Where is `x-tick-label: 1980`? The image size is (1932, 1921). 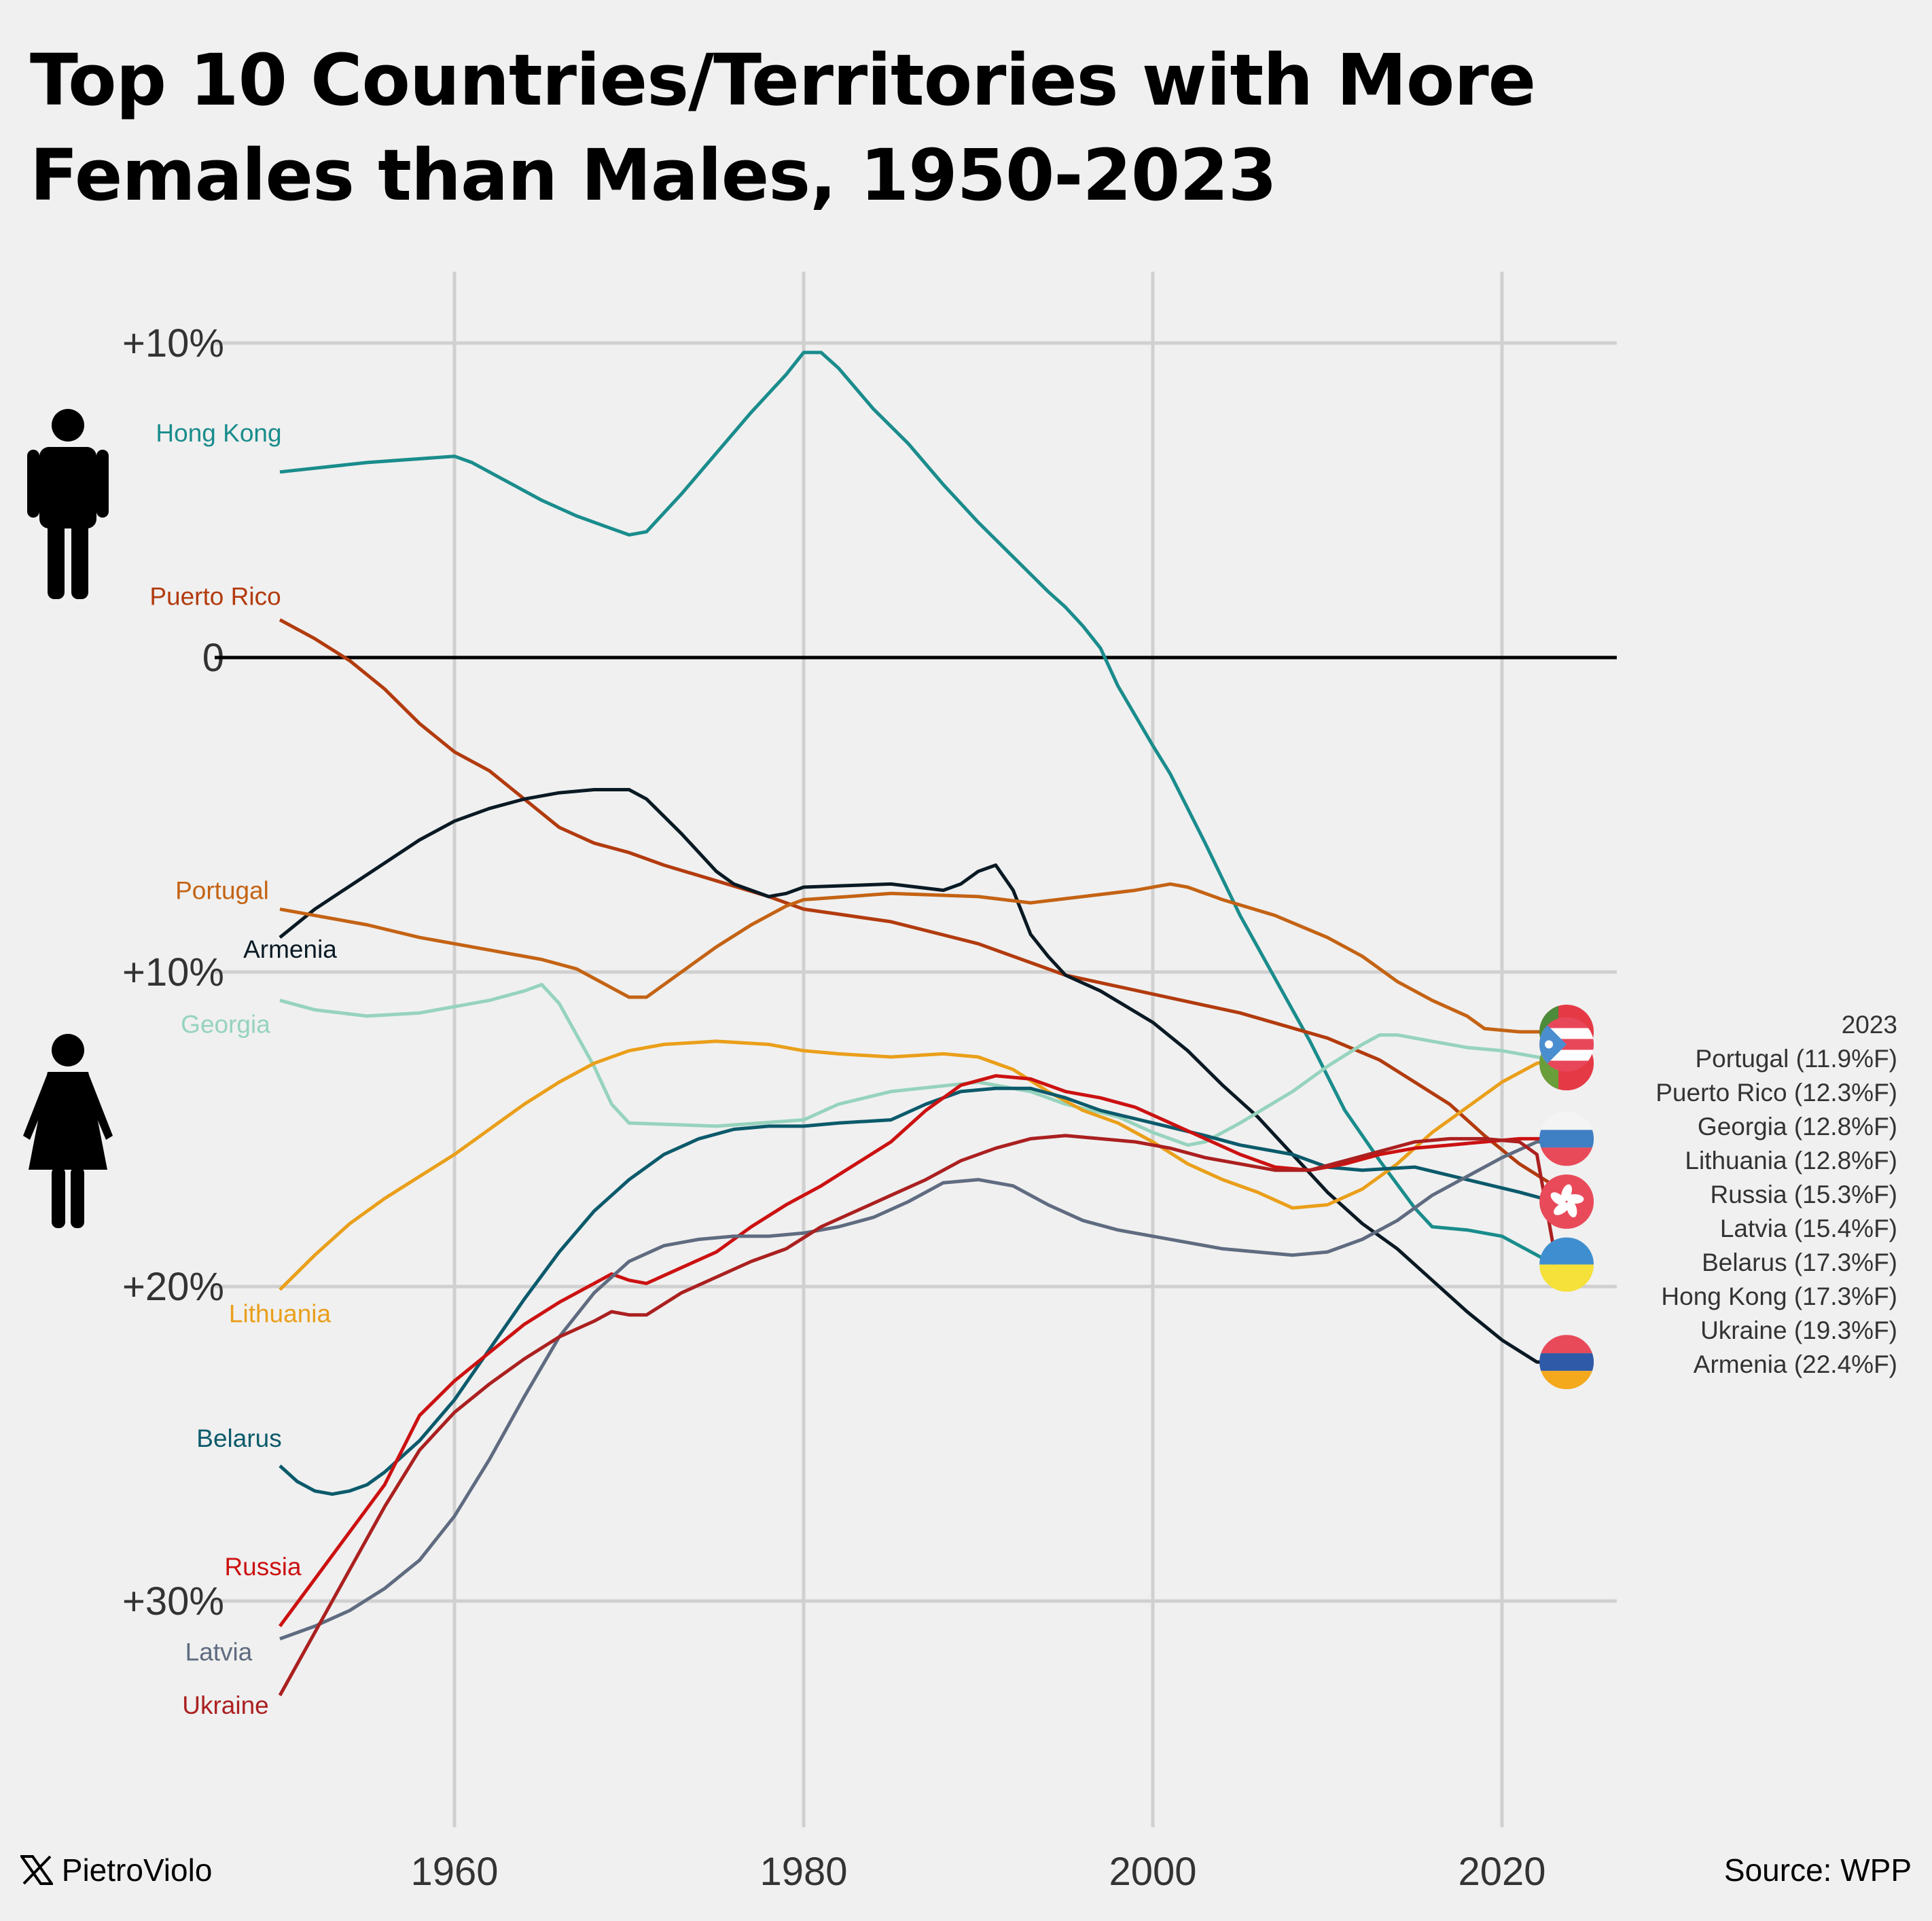 x-tick-label: 1980 is located at coordinates (803, 1872).